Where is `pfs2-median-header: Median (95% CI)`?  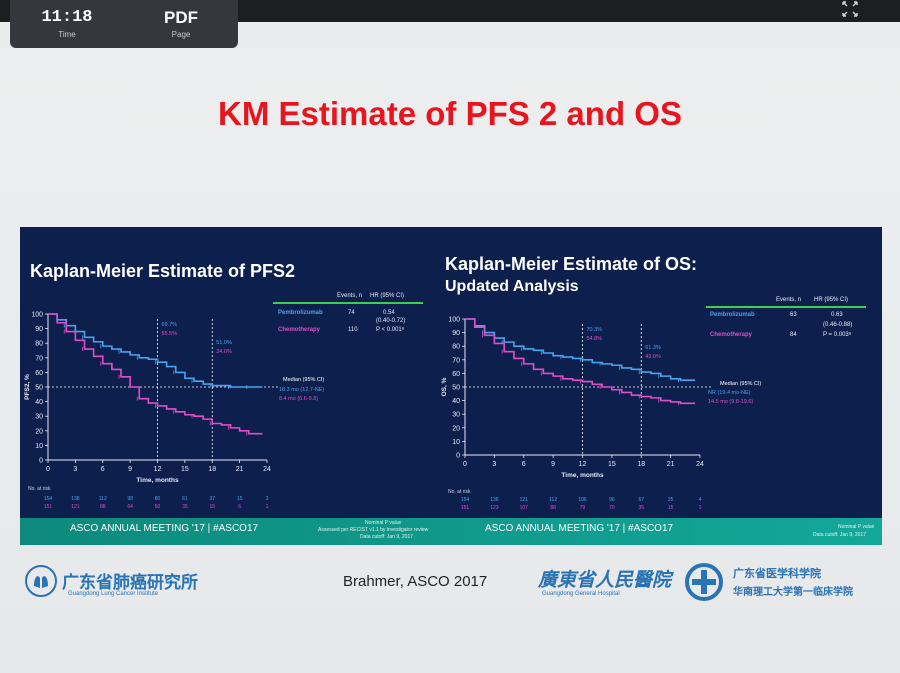
pfs2-median-header: Median (95% CI) is located at coordinates (304, 380).